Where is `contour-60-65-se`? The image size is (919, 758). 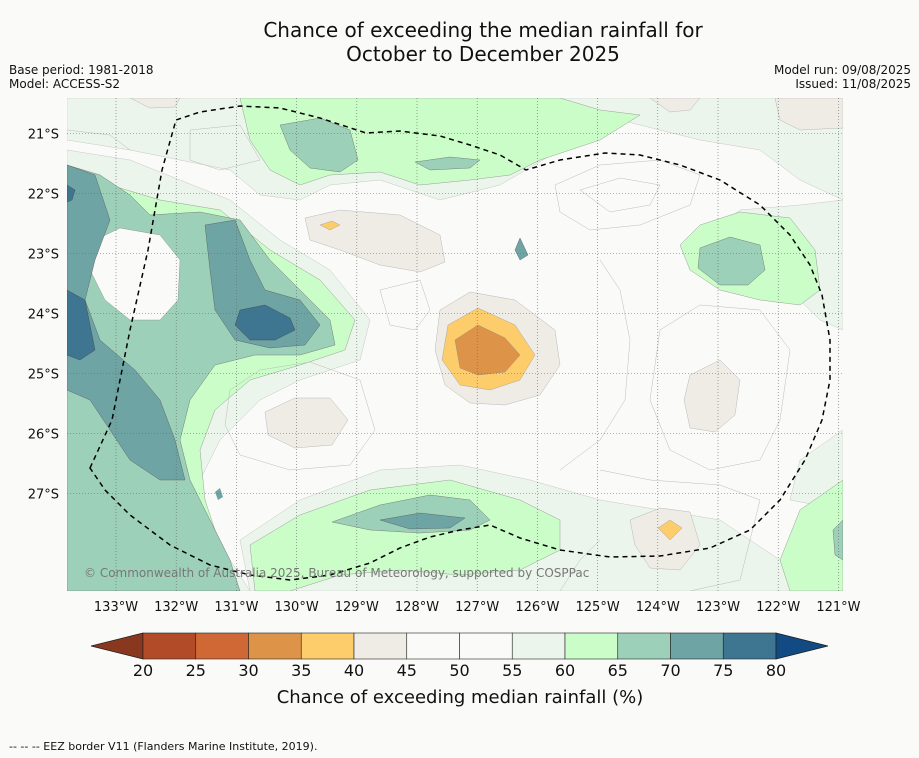
contour-60-65-se is located at coordinates (811, 535).